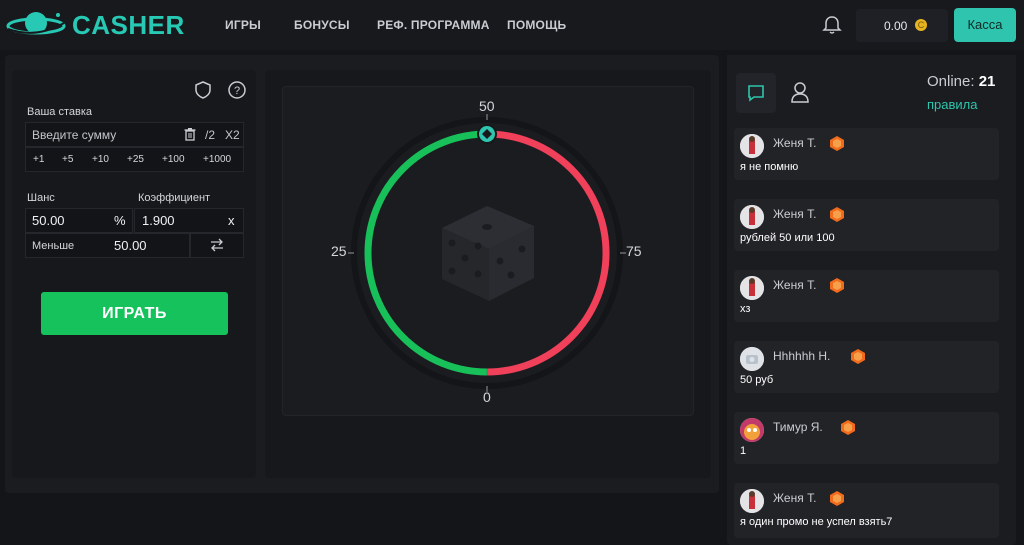  What do you see at coordinates (896, 26) in the screenshot?
I see `balance-value: 0.00` at bounding box center [896, 26].